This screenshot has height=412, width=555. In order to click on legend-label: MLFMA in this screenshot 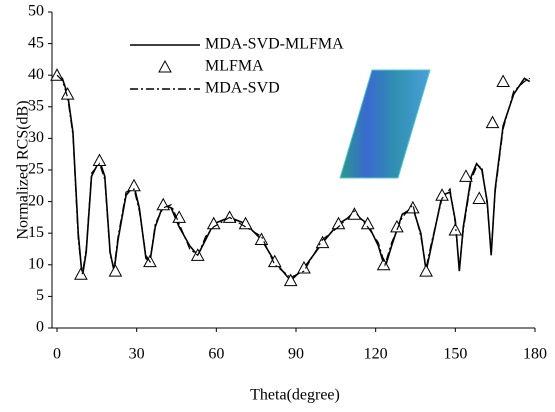, I will do `click(234, 66)`.